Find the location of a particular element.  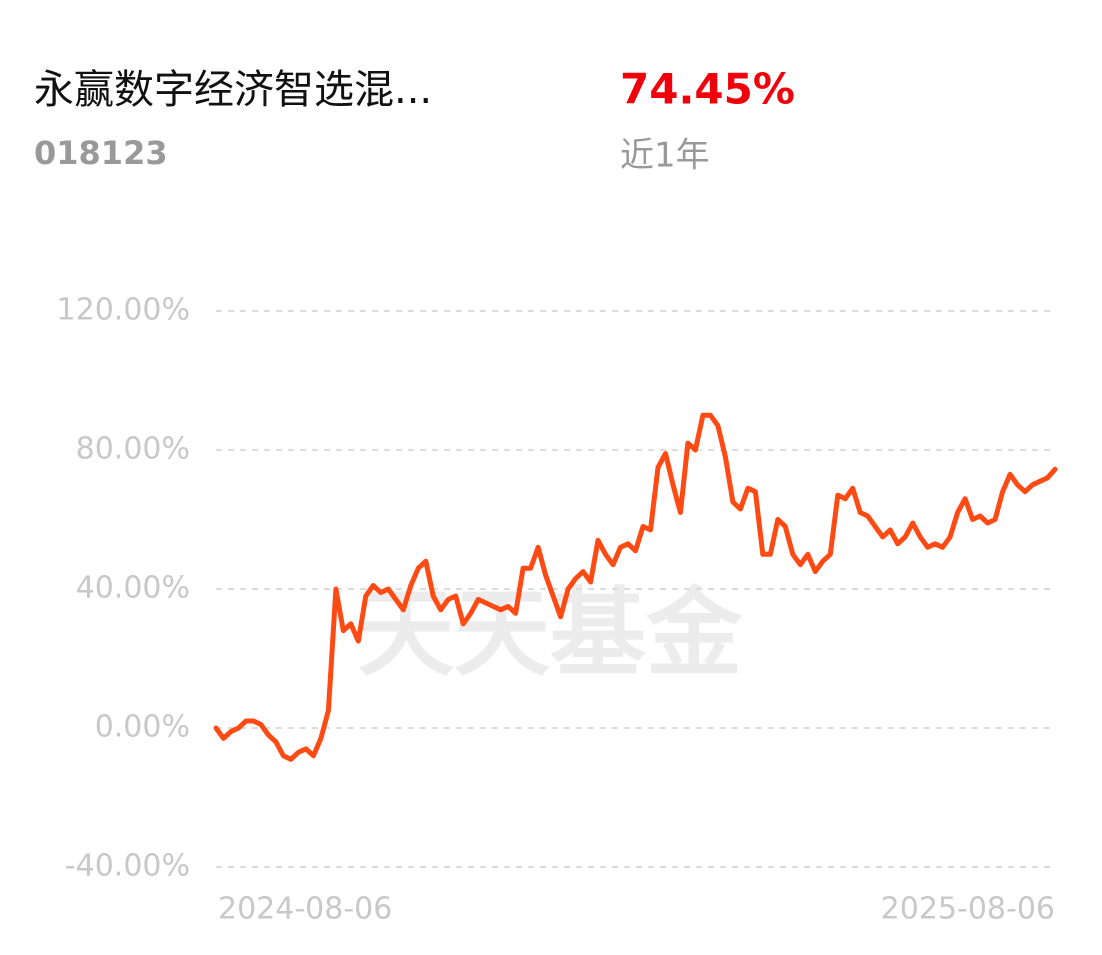

return-value: 74.45% is located at coordinates (707, 89).